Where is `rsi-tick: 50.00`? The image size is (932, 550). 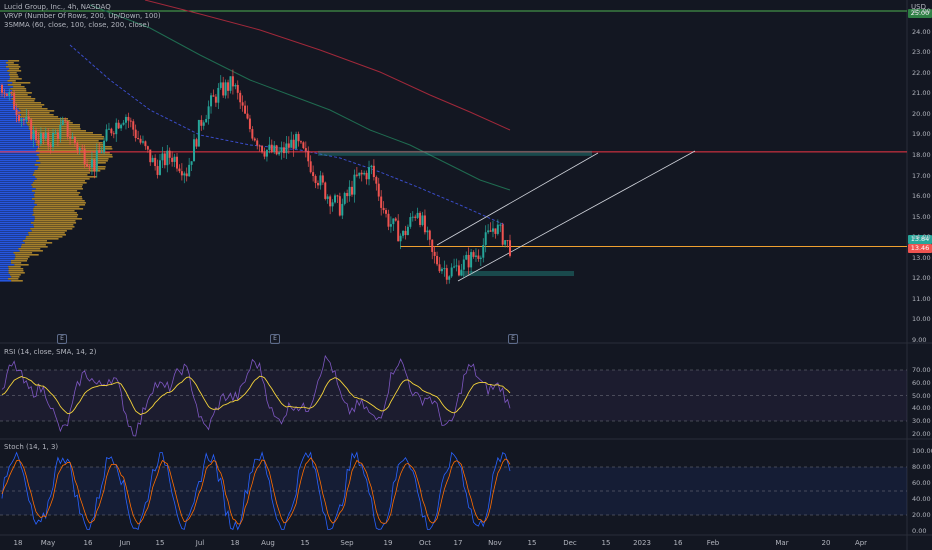
rsi-tick: 50.00 is located at coordinates (921, 395).